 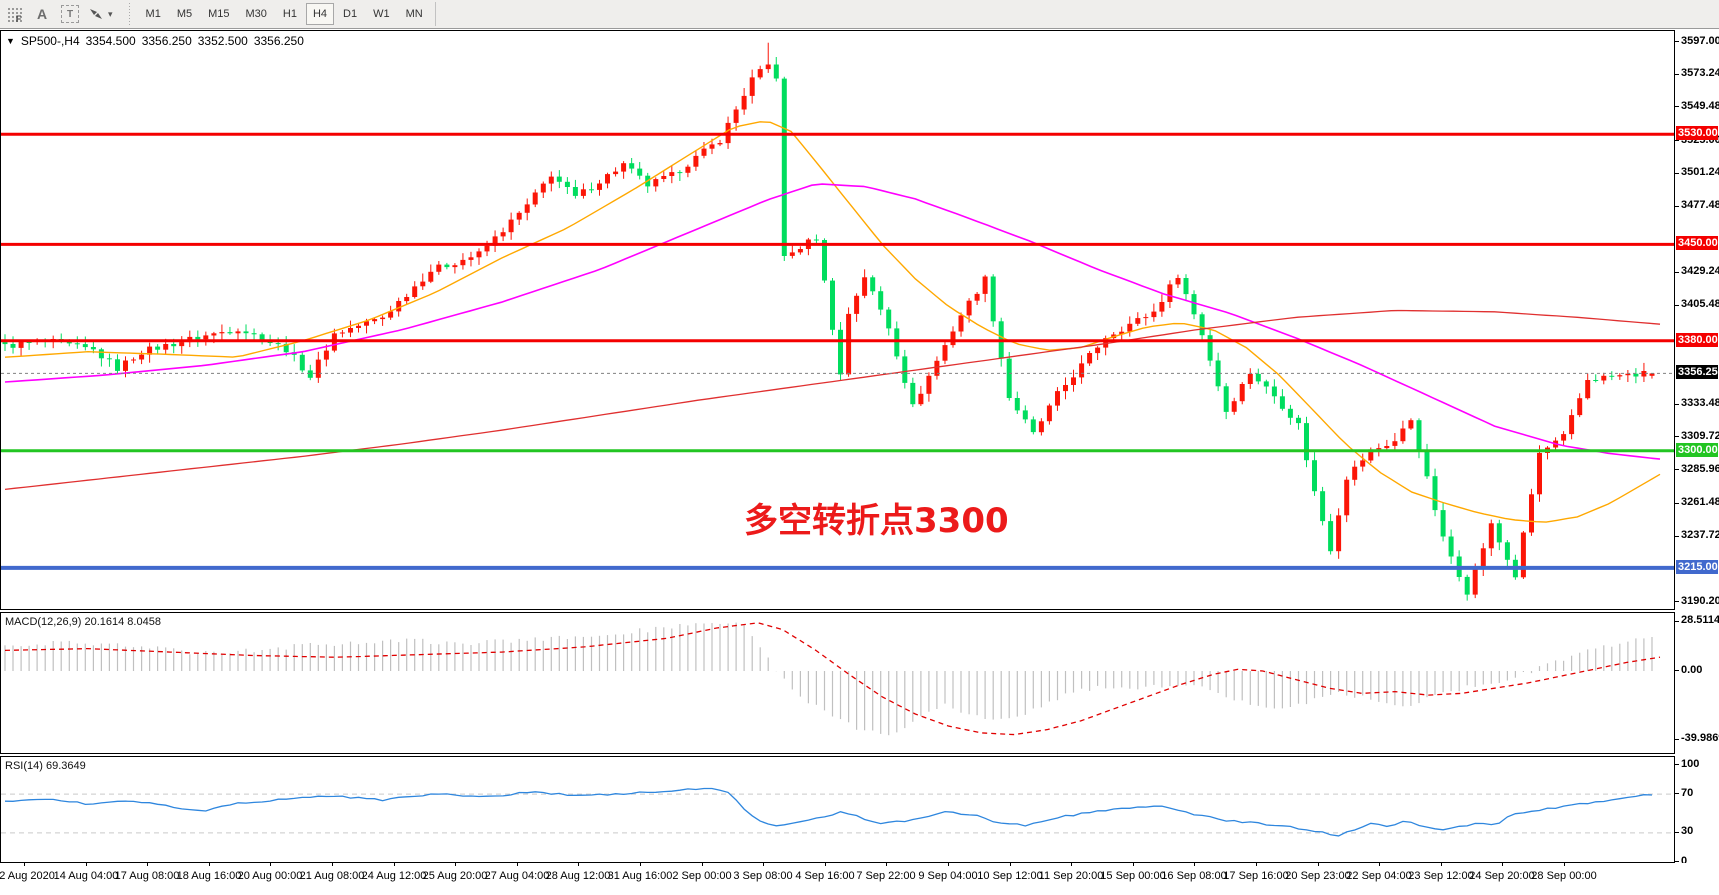 I want to click on time-axis-label: 17 Aug 08:00, so click(x=147, y=876).